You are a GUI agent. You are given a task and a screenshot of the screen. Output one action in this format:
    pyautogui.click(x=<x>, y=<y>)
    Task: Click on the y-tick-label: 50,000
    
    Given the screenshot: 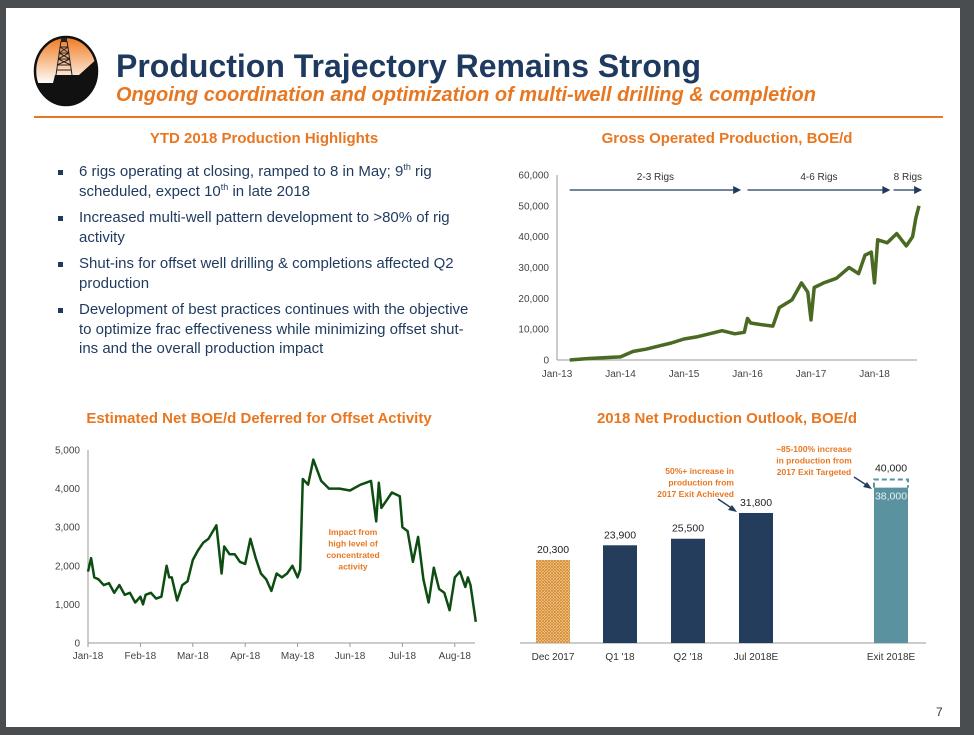 What is the action you would take?
    pyautogui.click(x=533, y=206)
    